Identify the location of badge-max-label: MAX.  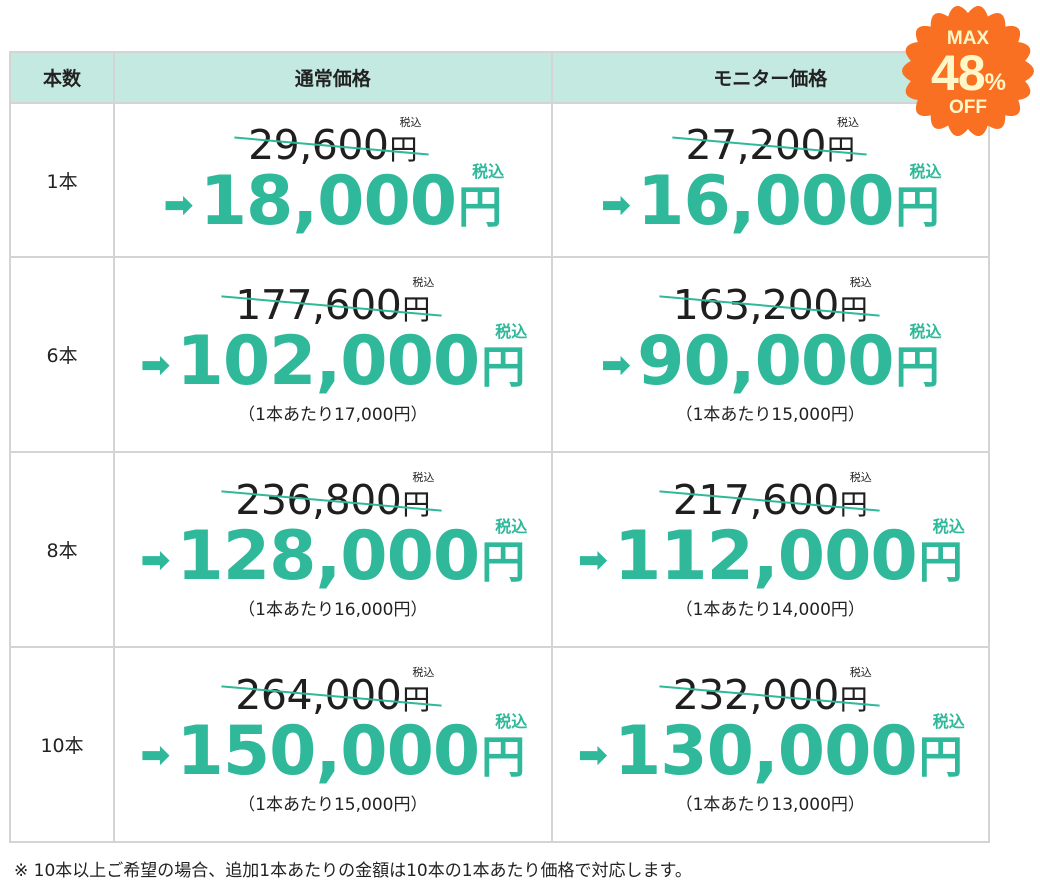
(968, 38).